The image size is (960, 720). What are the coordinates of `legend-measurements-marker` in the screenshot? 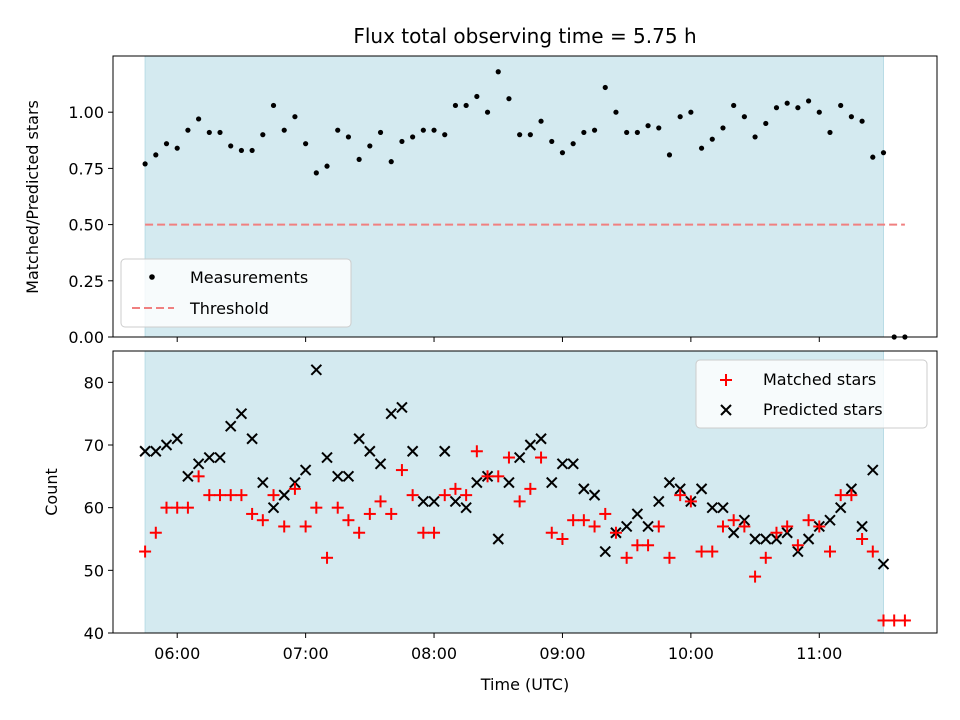 It's located at (152, 277).